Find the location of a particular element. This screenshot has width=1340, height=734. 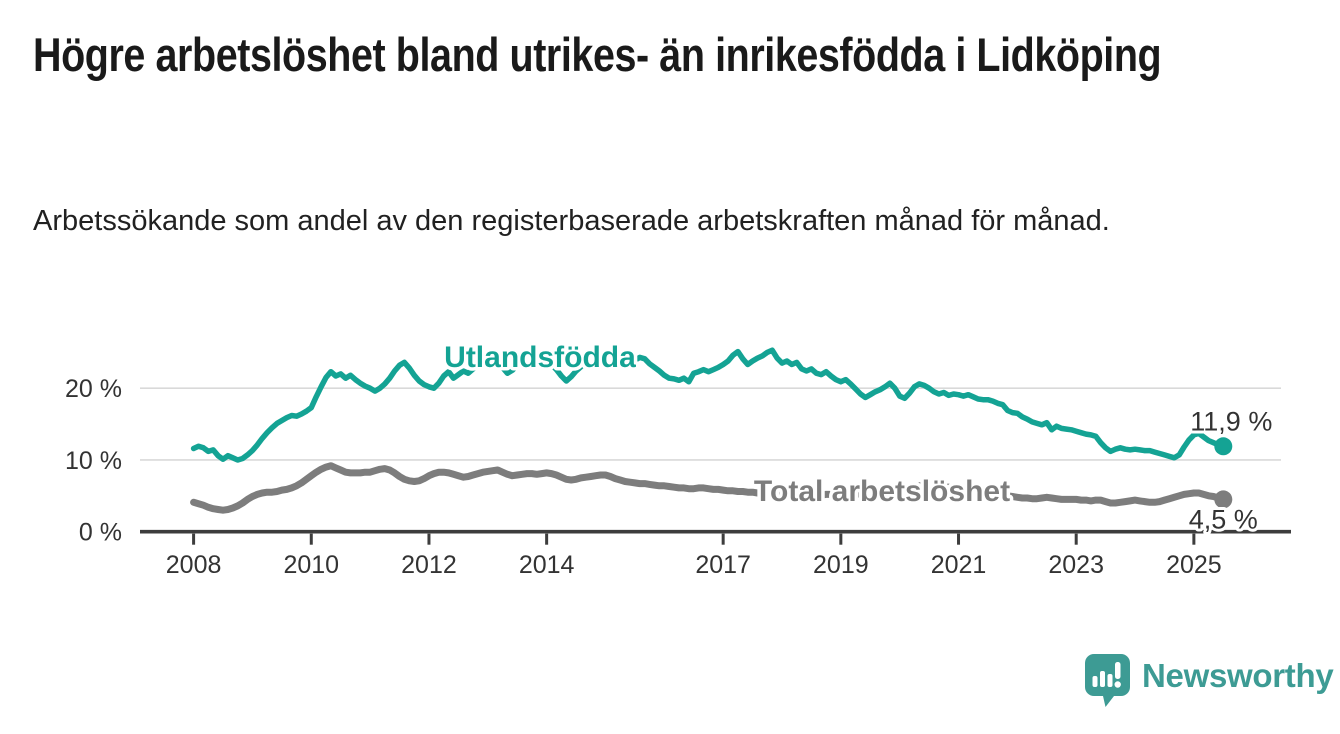

y-axis-label: 10 % is located at coordinates (93, 461).